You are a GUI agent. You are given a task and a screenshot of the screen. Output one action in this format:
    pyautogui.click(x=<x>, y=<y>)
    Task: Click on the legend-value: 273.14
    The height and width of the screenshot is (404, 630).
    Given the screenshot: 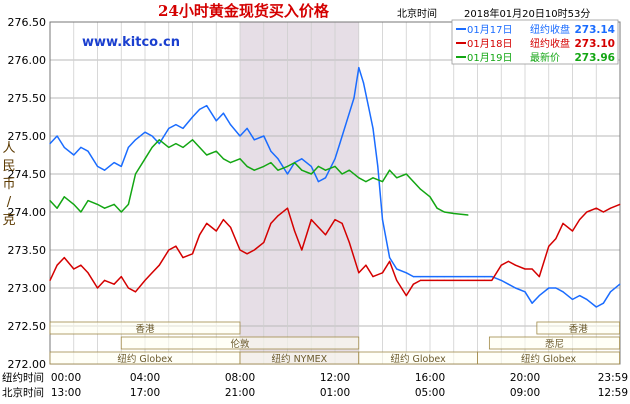 What is the action you would take?
    pyautogui.click(x=594, y=30)
    